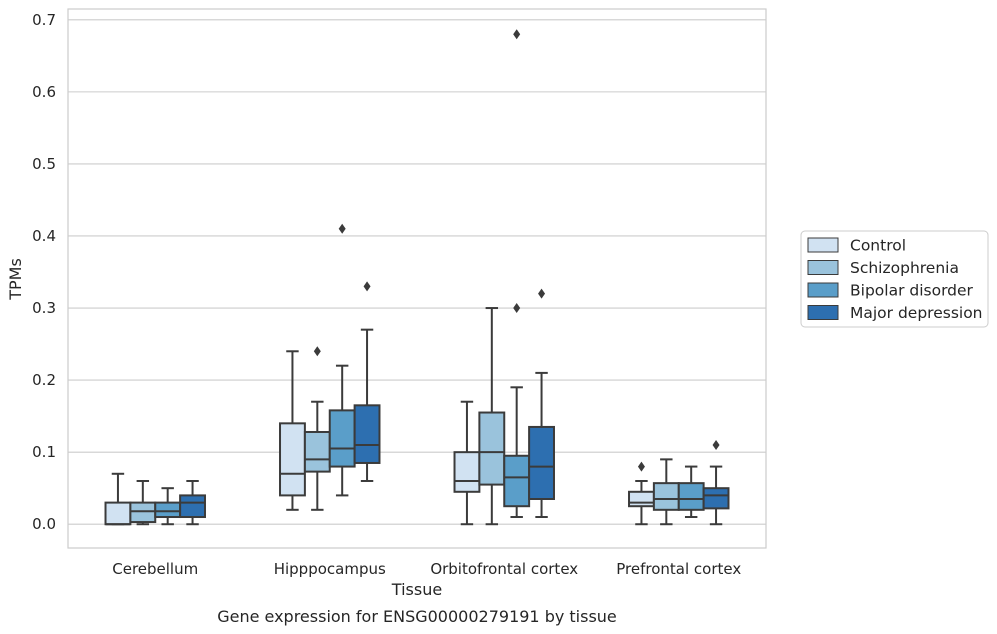  What do you see at coordinates (330, 569) in the screenshot?
I see `x-tick-label: Hipppocampus` at bounding box center [330, 569].